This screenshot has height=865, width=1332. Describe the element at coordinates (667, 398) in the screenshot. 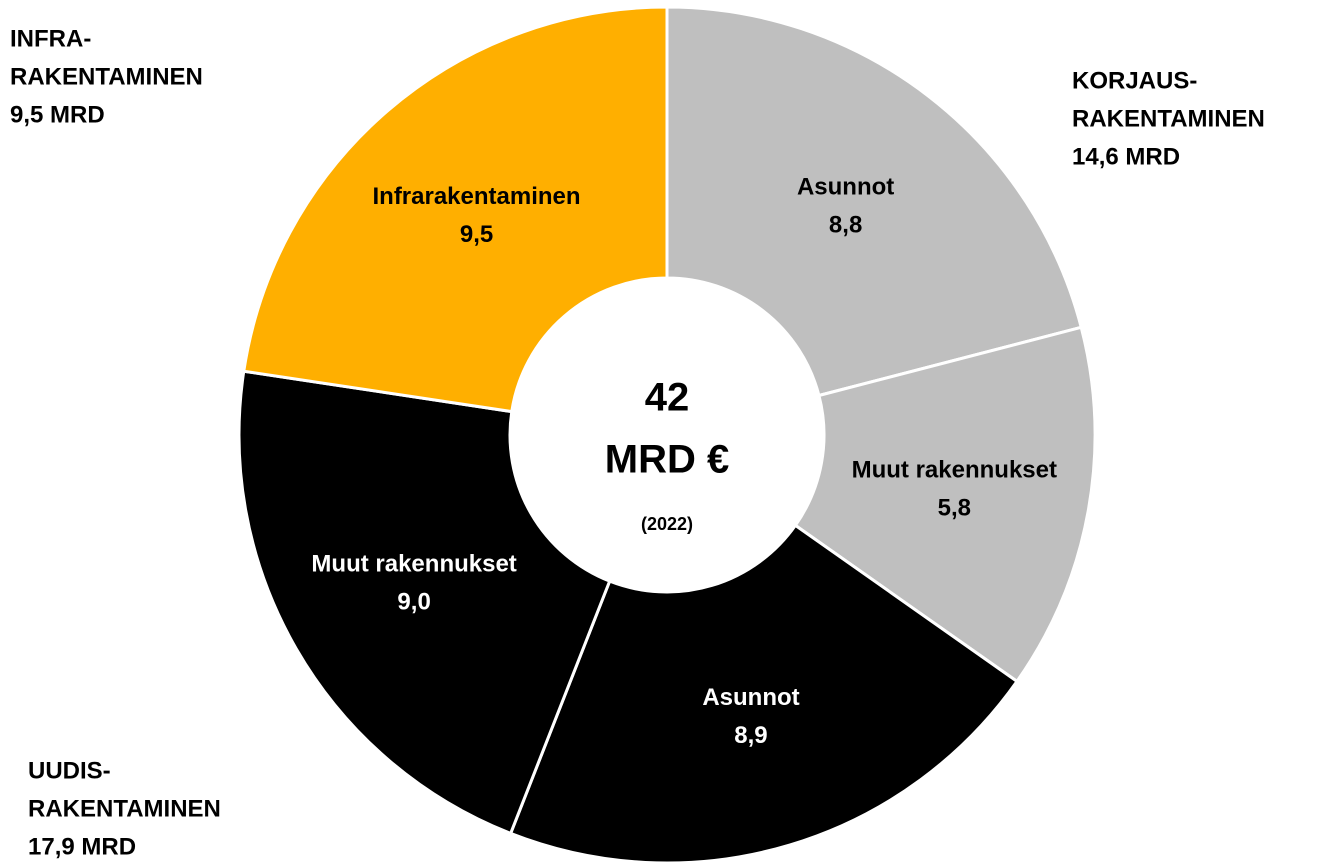

I see `center-label: 42` at that location.